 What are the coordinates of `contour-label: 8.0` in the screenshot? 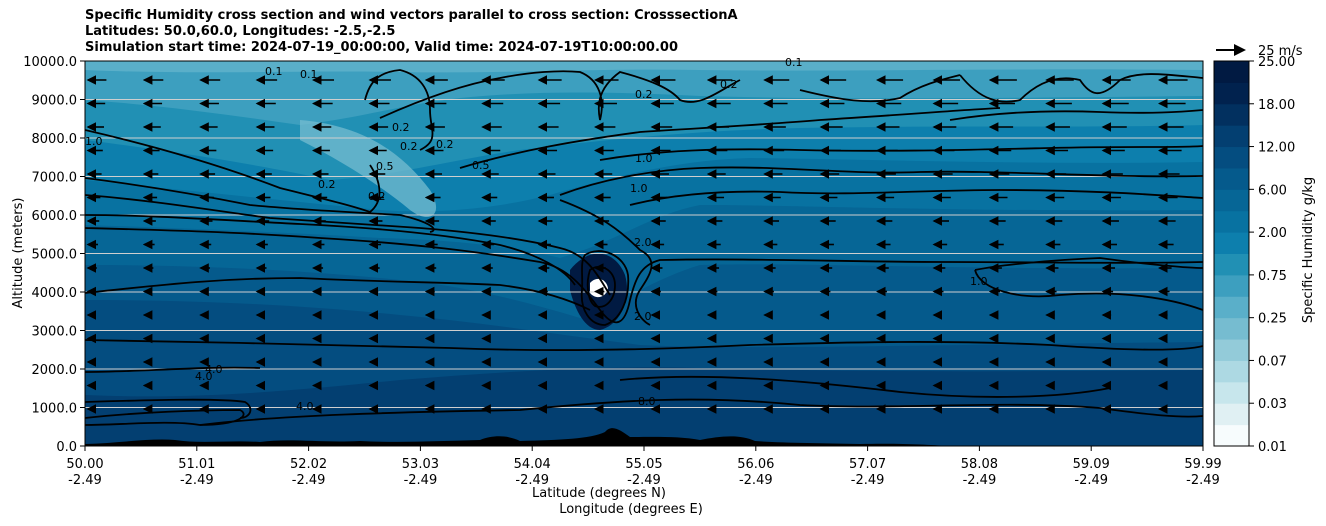 It's located at (647, 401).